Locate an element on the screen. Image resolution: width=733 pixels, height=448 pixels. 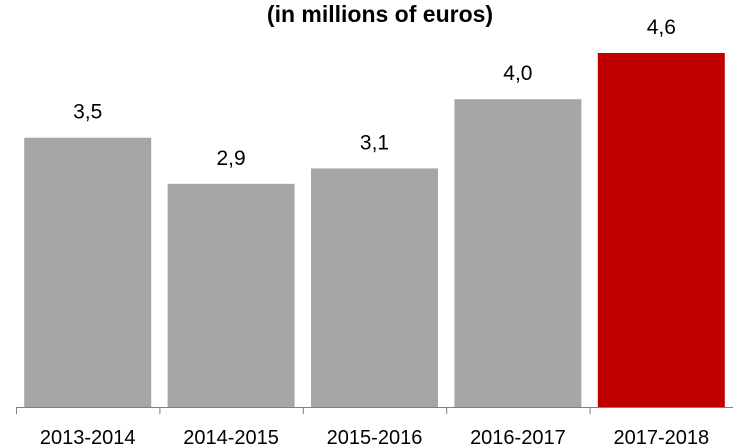
chart-title: (in millions of euros) is located at coordinates (380, 14).